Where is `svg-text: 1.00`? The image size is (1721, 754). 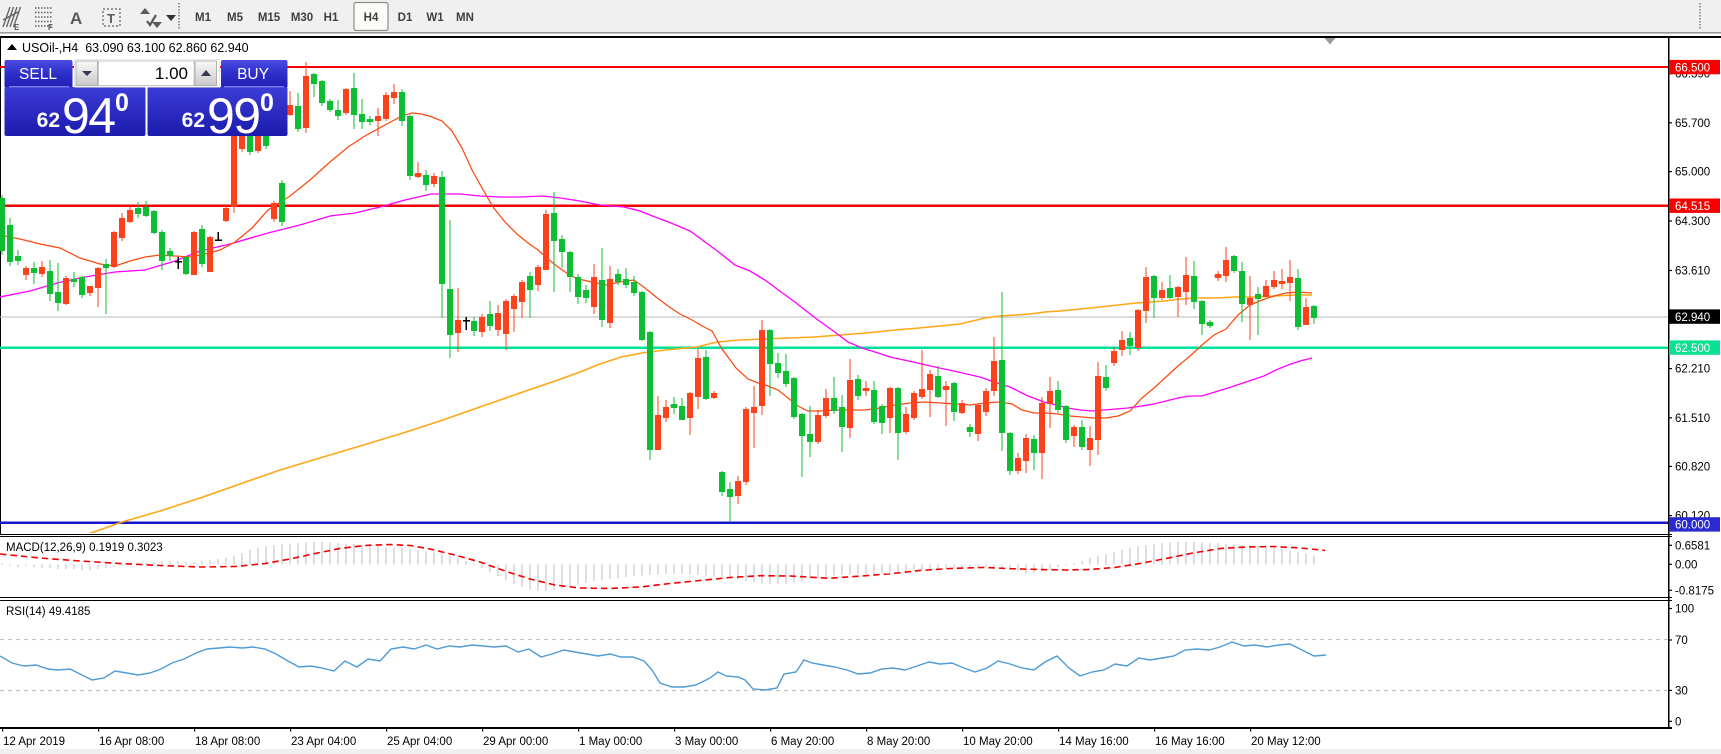 svg-text: 1.00 is located at coordinates (171, 73).